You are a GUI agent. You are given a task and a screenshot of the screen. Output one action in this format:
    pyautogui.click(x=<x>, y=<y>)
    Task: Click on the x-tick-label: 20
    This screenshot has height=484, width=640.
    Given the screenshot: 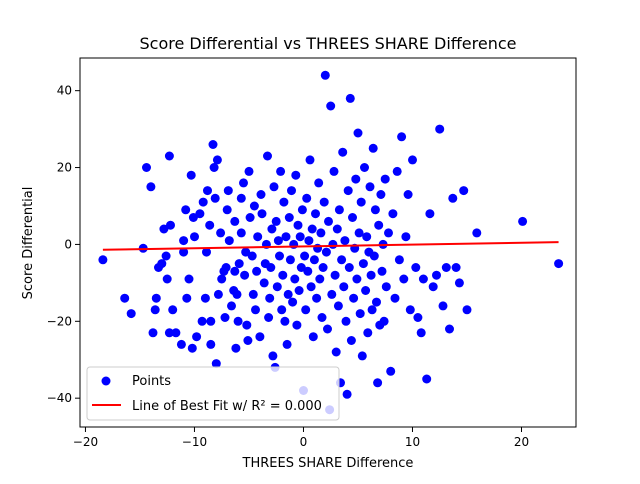 What is the action you would take?
    pyautogui.click(x=521, y=442)
    